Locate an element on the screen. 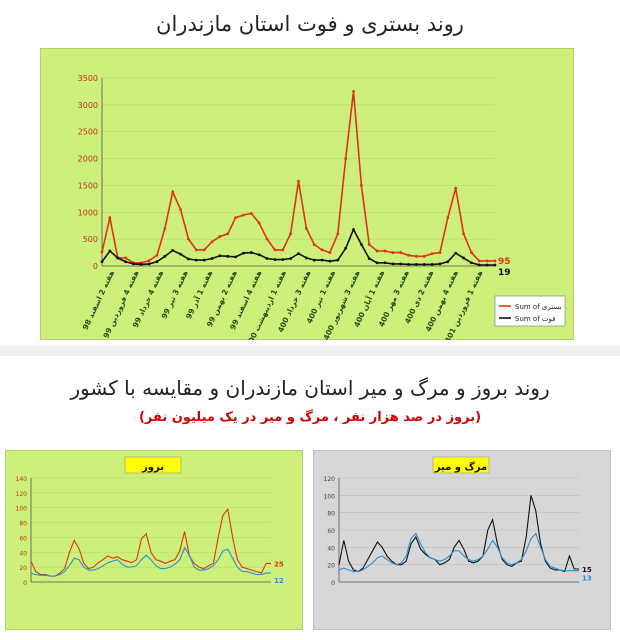  chart-title-box is located at coordinates (461, 465).